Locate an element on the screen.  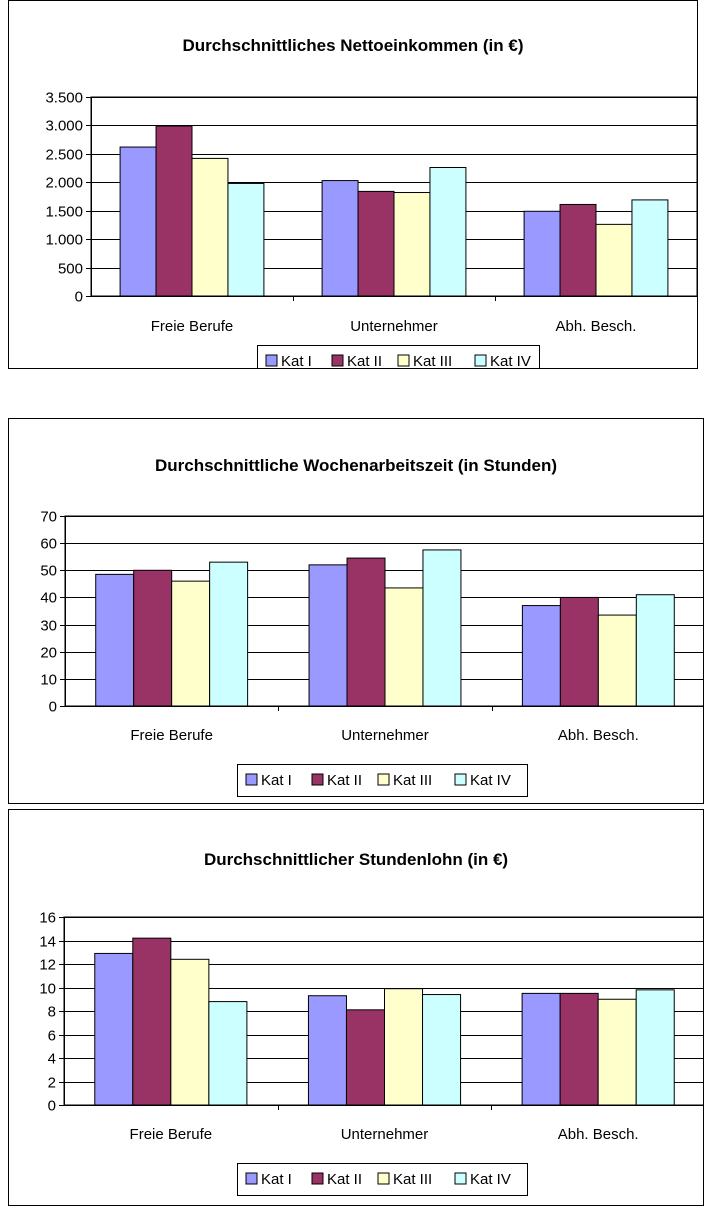
y-tick-label: 2.000 is located at coordinates (64, 183).